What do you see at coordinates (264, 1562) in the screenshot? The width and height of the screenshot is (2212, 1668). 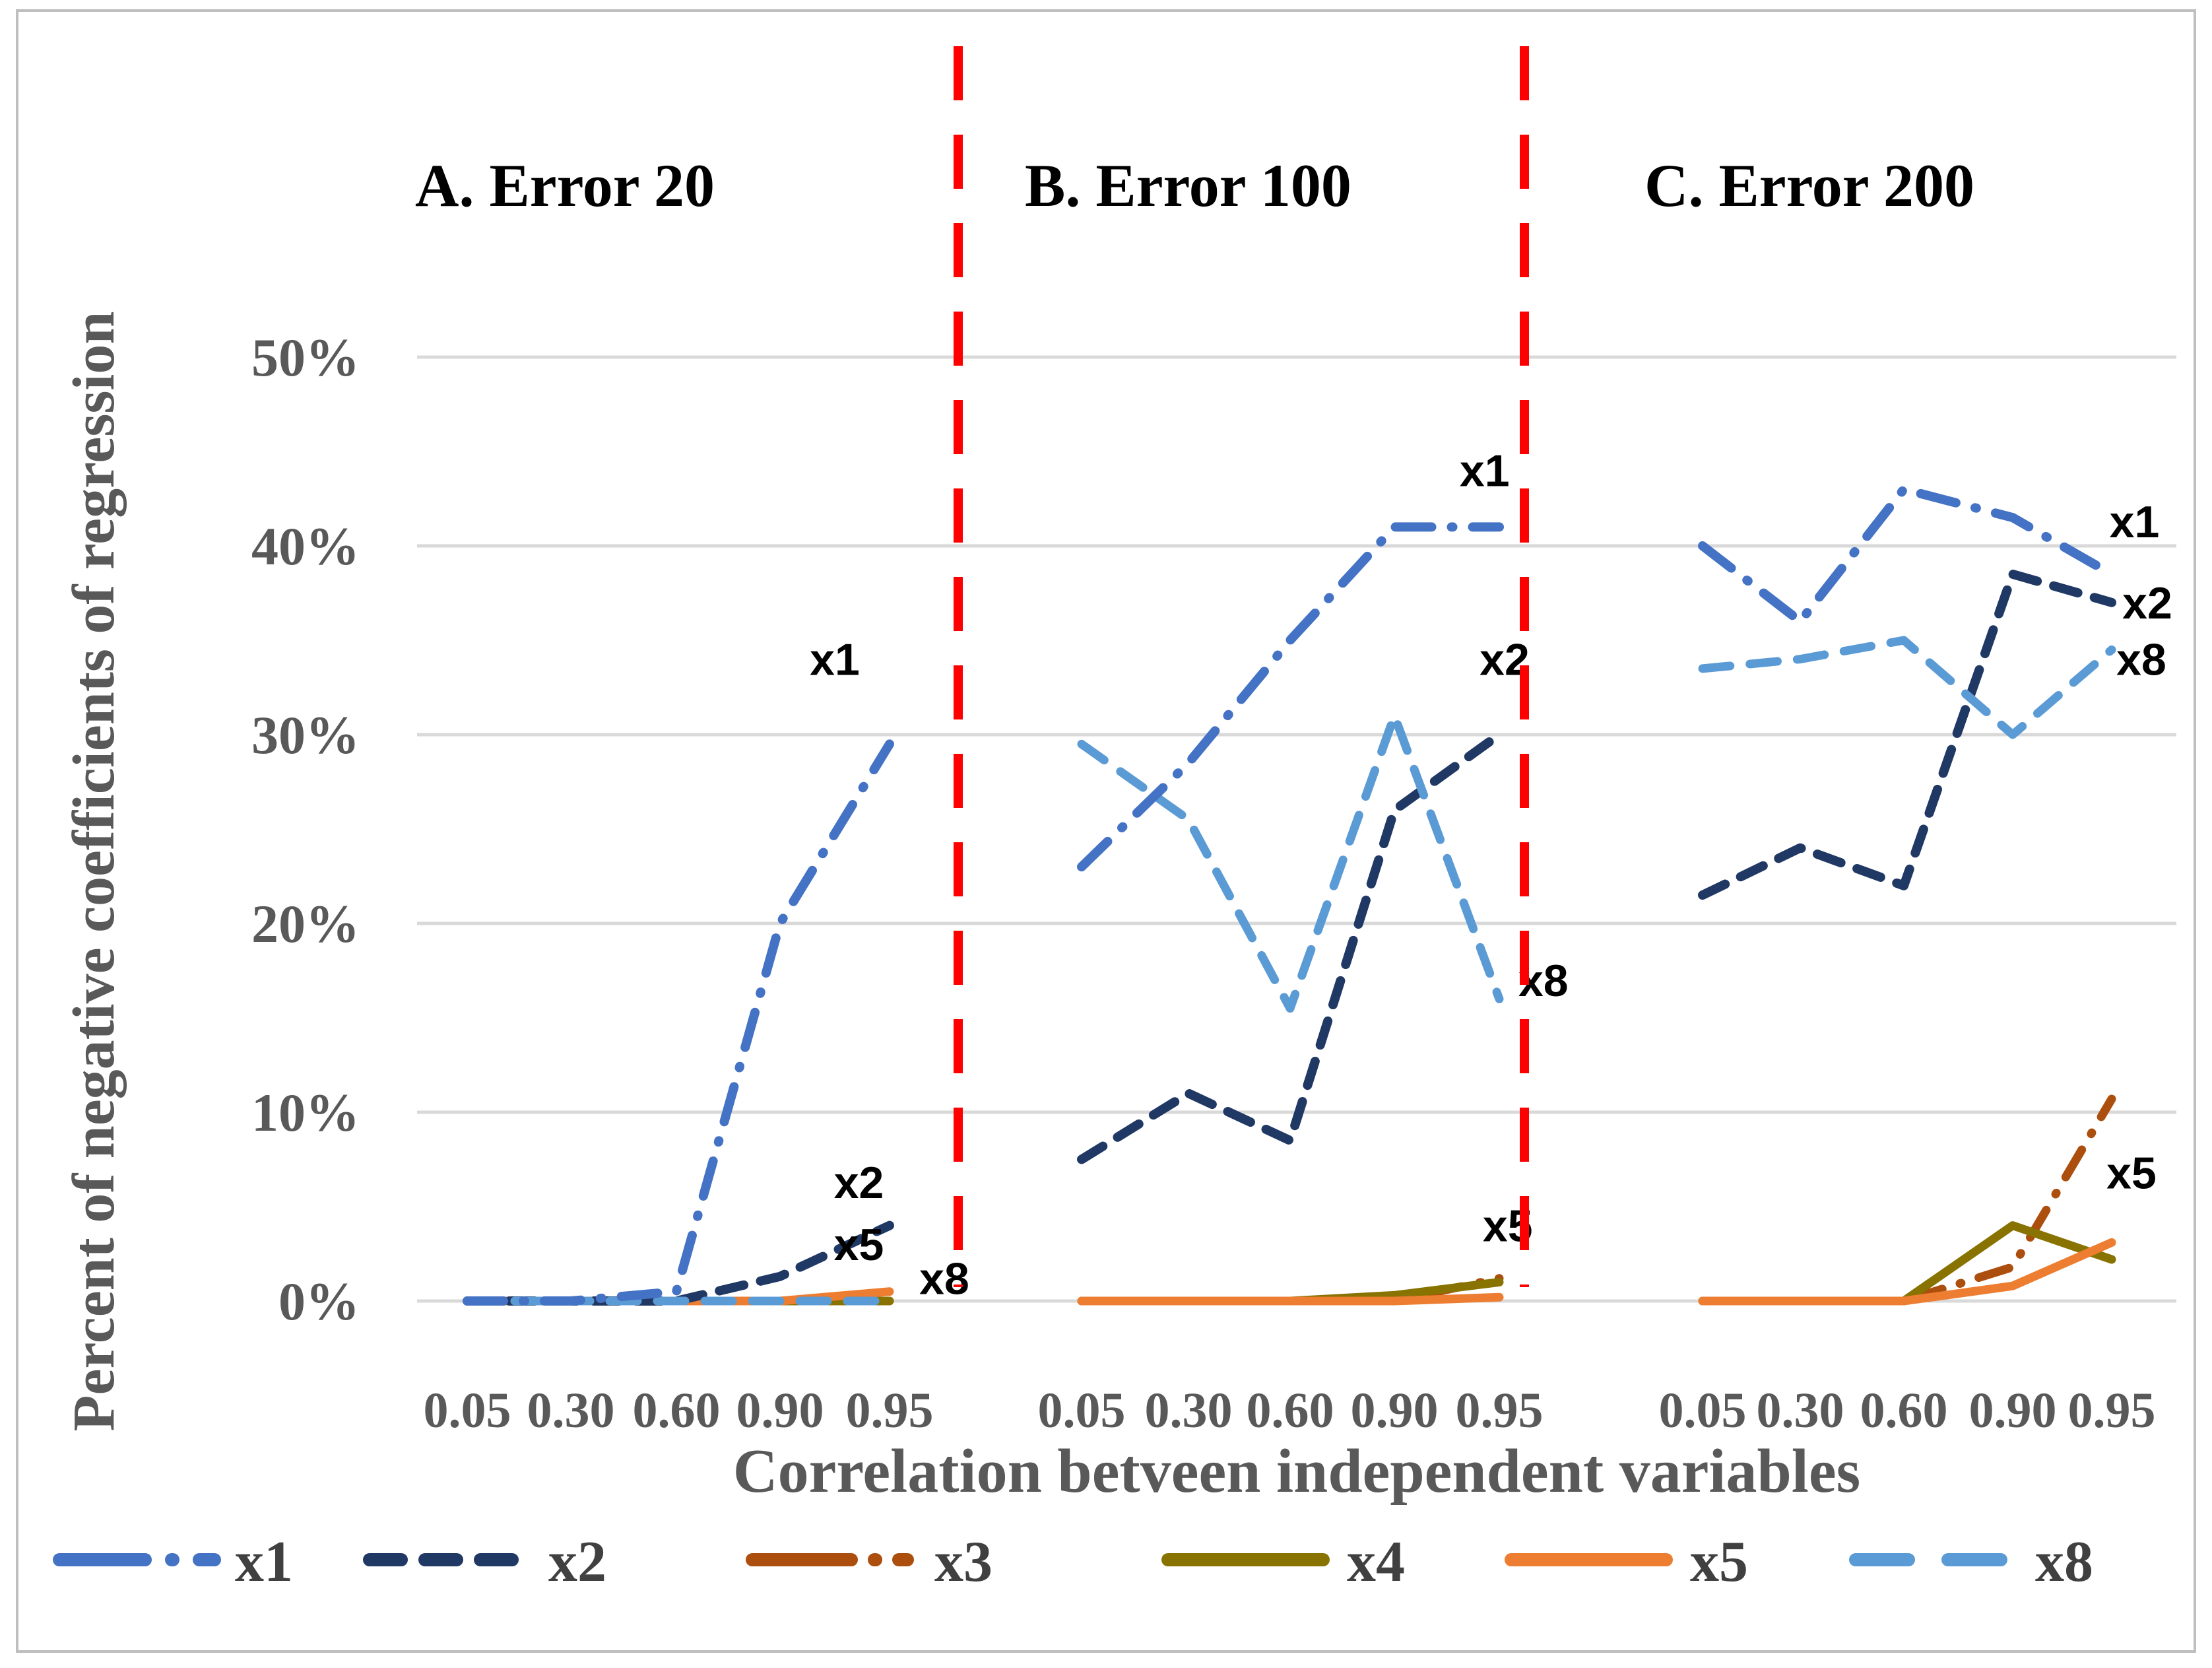 I see `legend-label-x1: x1` at bounding box center [264, 1562].